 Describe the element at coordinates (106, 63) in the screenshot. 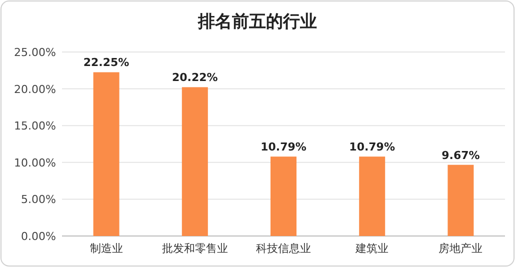

I see `data-label: 22.25%` at that location.